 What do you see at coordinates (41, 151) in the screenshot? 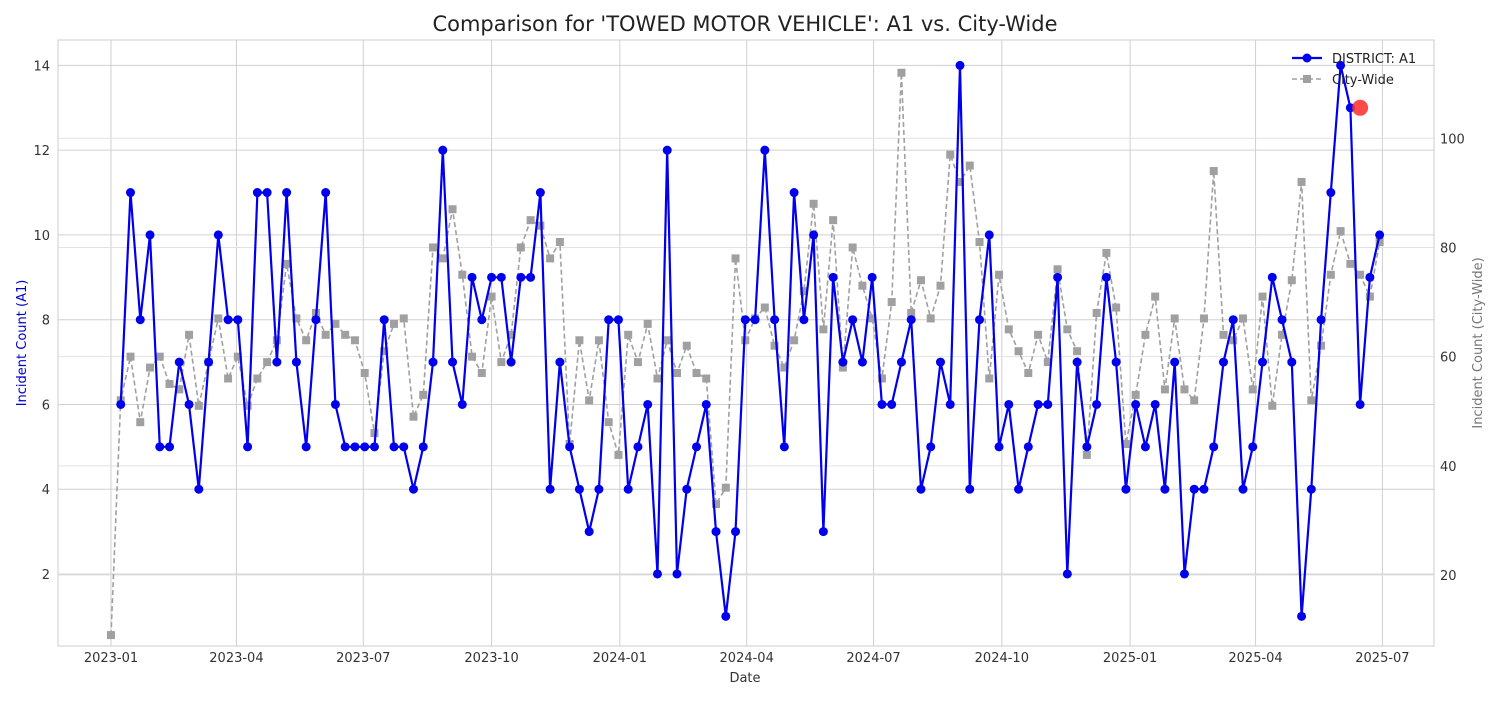
I see `left-tick-label: 12` at bounding box center [41, 151].